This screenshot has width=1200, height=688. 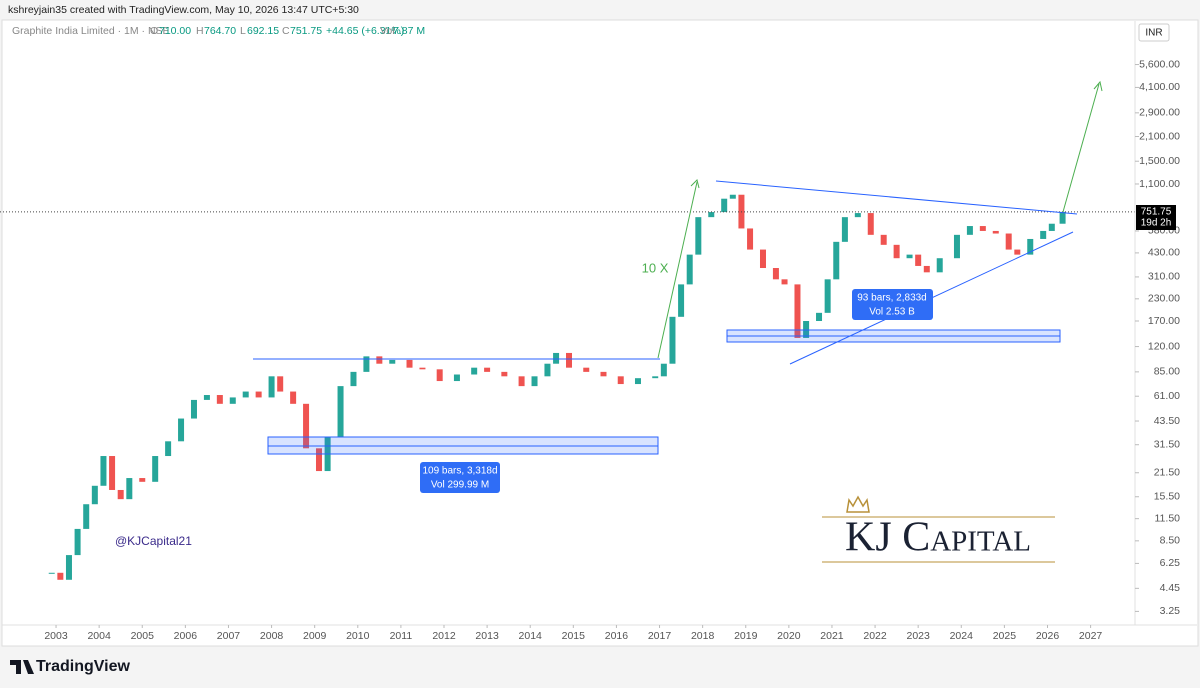 I want to click on y-tick-label: 5,600.00, so click(x=1159, y=64).